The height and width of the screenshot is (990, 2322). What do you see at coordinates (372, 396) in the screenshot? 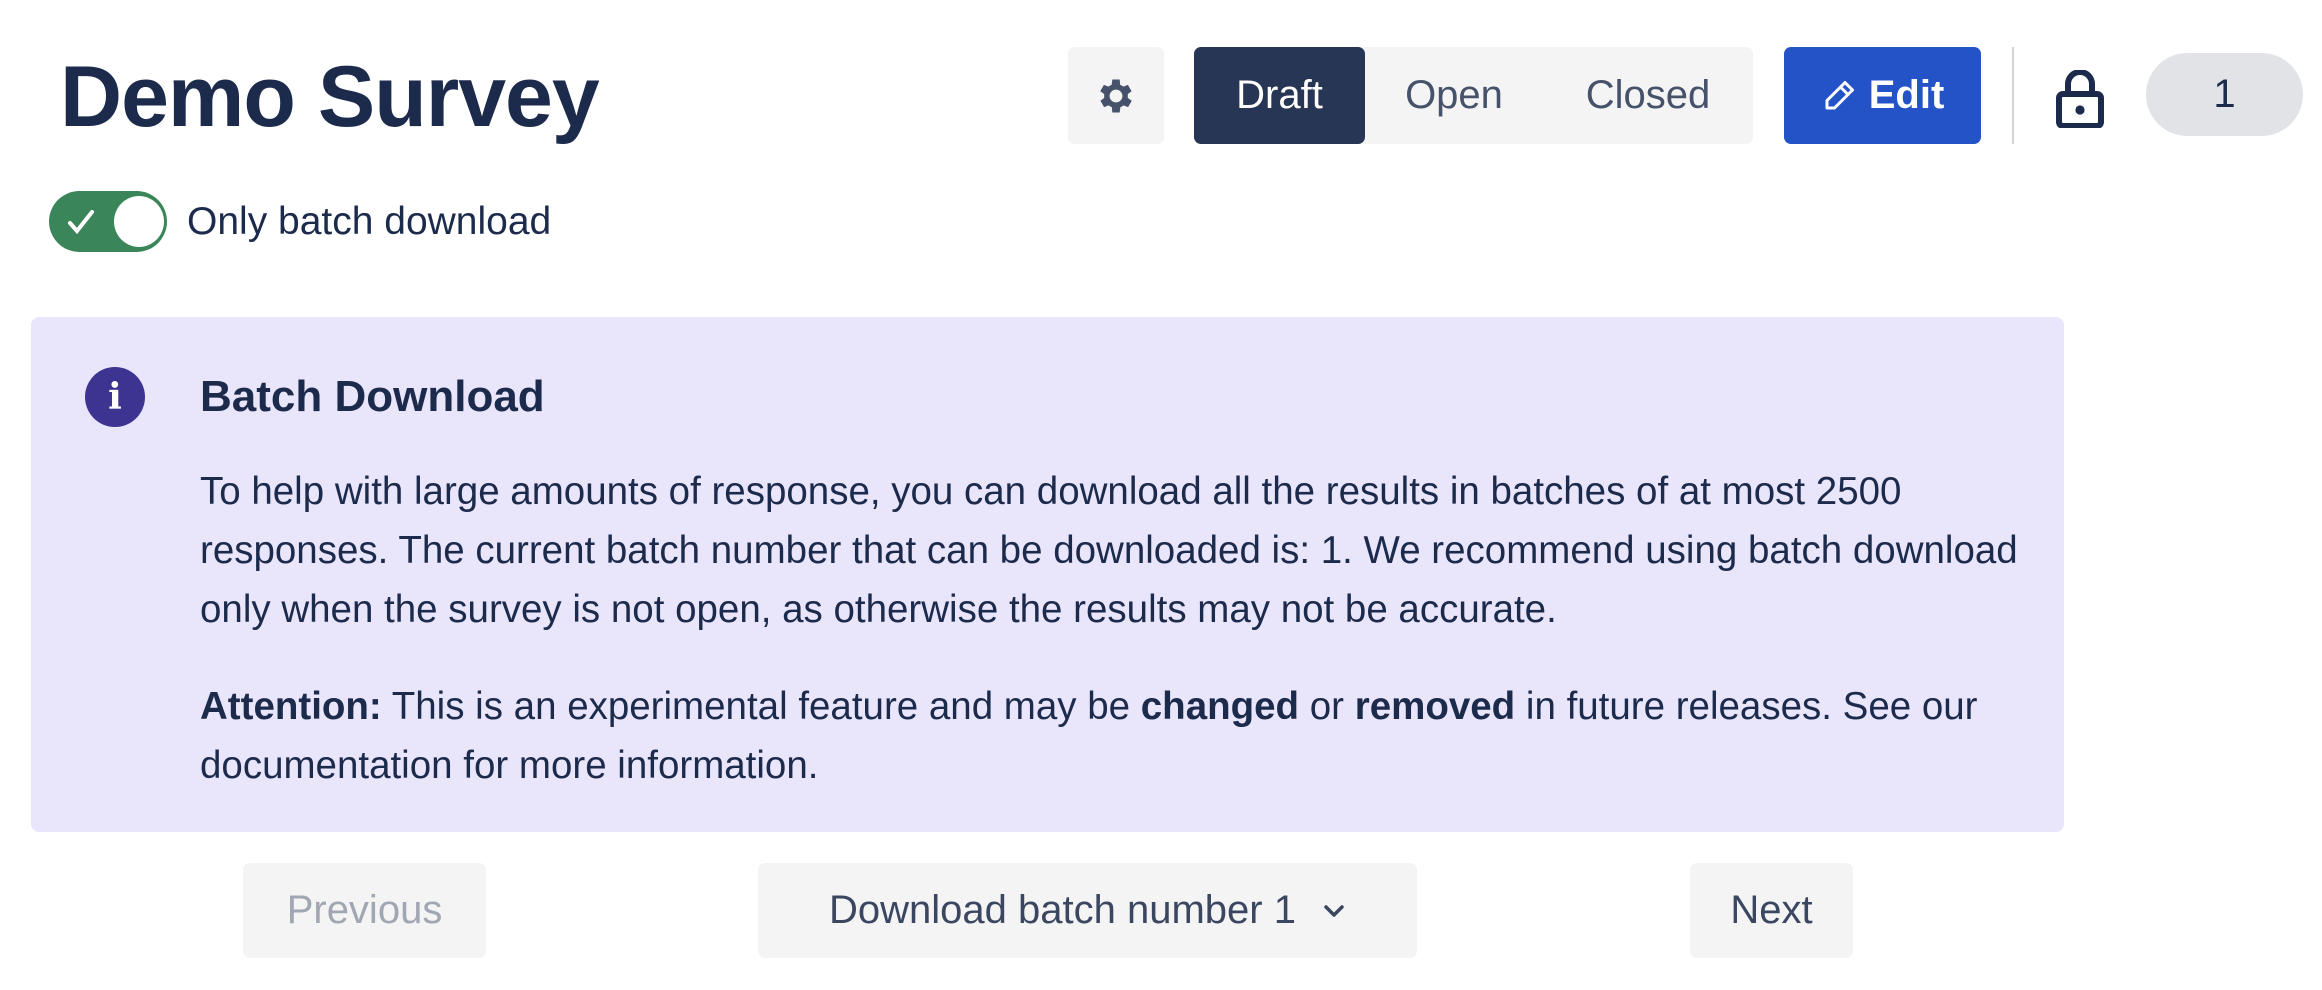
I see `alert-title: Batch Download` at bounding box center [372, 396].